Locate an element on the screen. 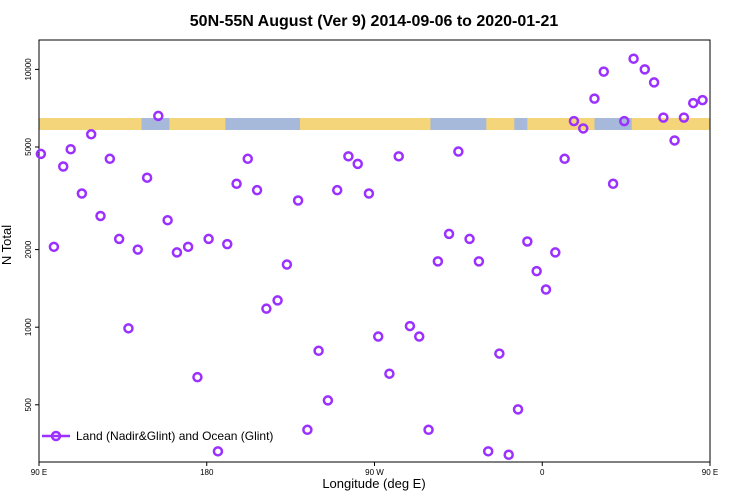 The height and width of the screenshot is (500, 750). x-tick-label: 180 is located at coordinates (207, 472).